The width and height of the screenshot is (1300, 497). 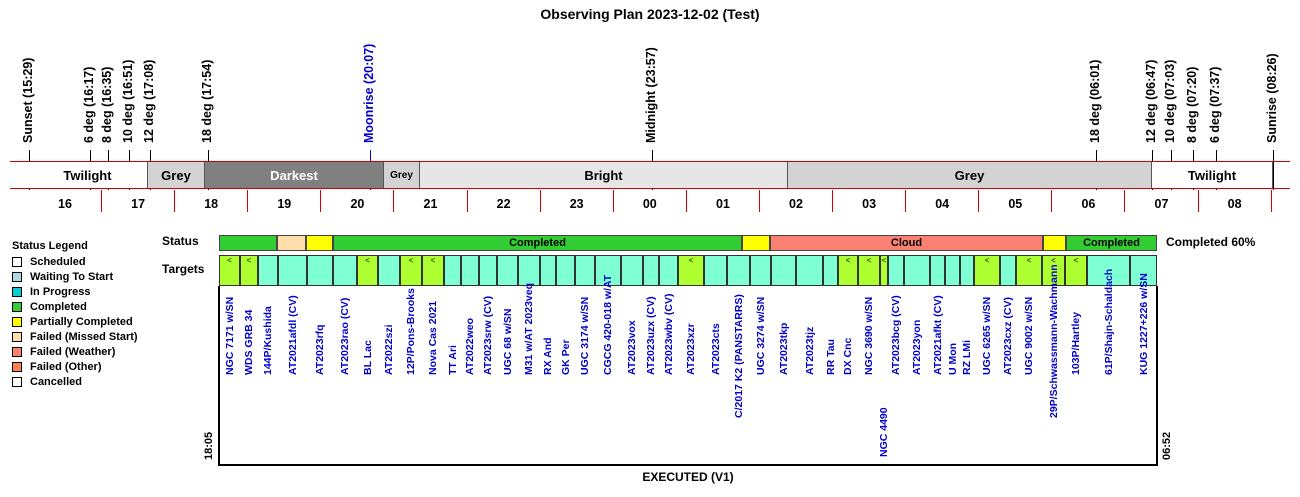 I want to click on hour-label: 01, so click(x=722, y=204).